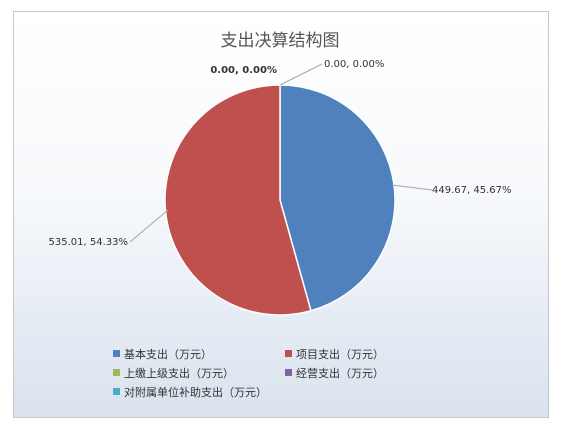  What do you see at coordinates (195, 392) in the screenshot?
I see `legend-label-4: 对附属单位补助支出（万元）` at bounding box center [195, 392].